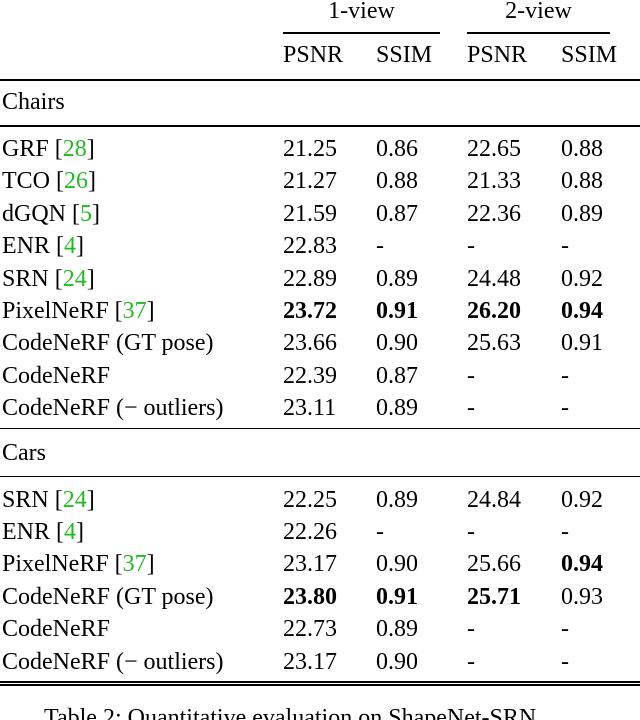 The height and width of the screenshot is (720, 640). Describe the element at coordinates (397, 311) in the screenshot. I see `cell: 0.91` at that location.